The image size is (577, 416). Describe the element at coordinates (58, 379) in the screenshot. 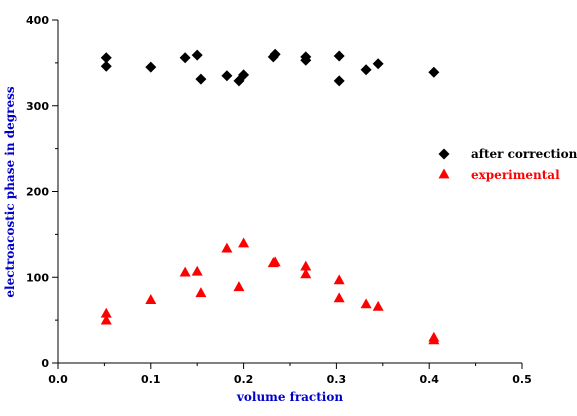

I see `x-tick-label: 0.0` at that location.